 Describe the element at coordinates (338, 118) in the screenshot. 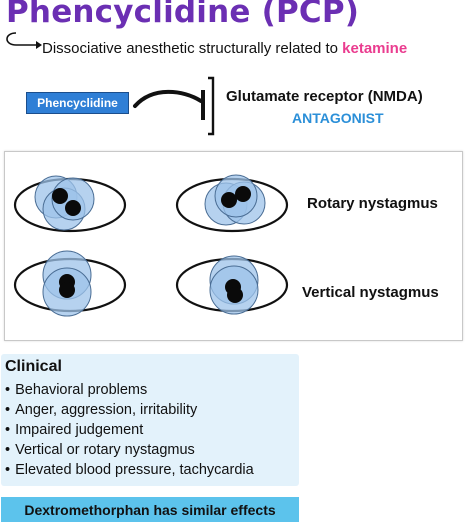

I see `antagonist-label: ANTAGONIST` at that location.